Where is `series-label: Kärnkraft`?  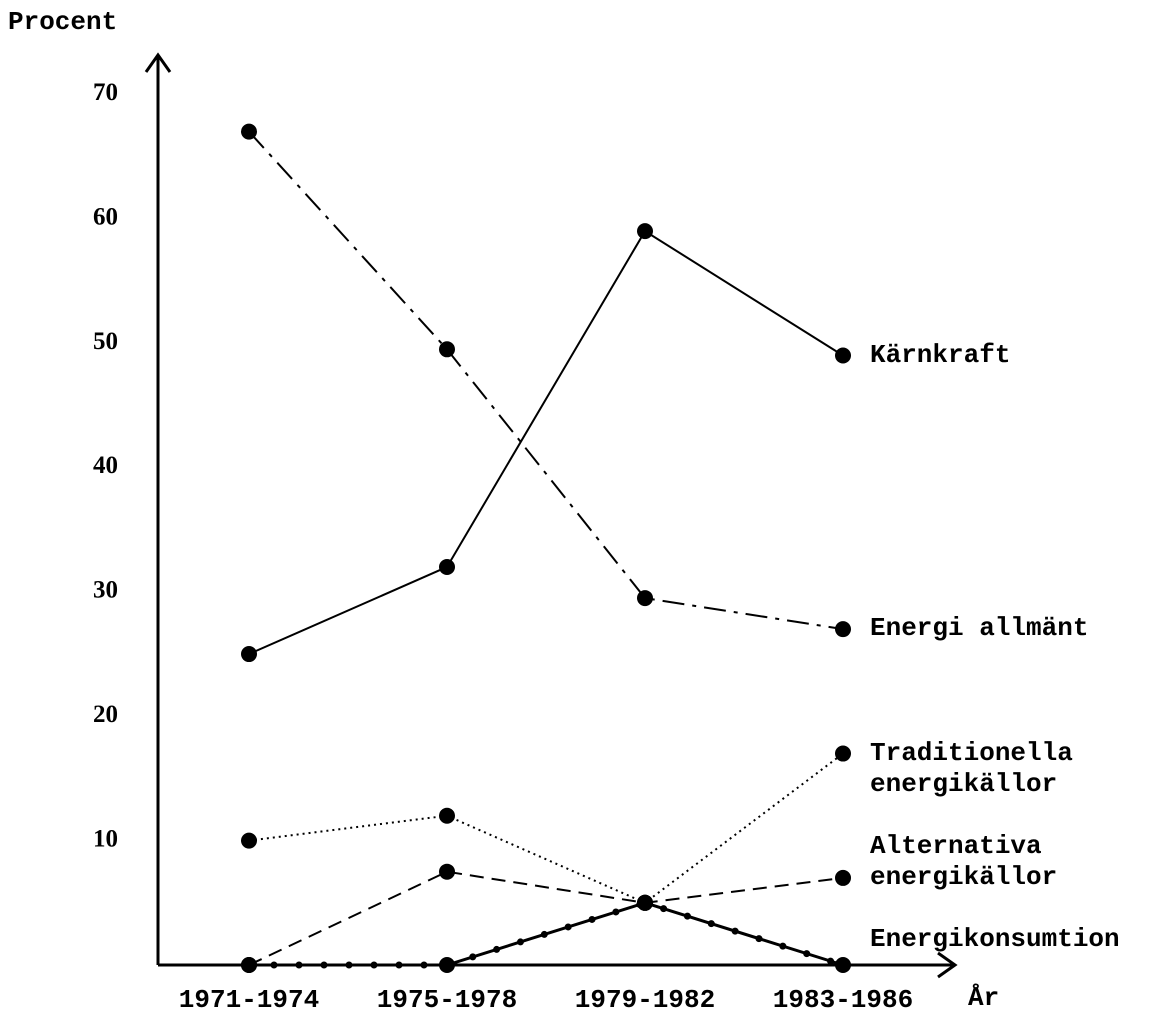
series-label: Kärnkraft is located at coordinates (940, 354).